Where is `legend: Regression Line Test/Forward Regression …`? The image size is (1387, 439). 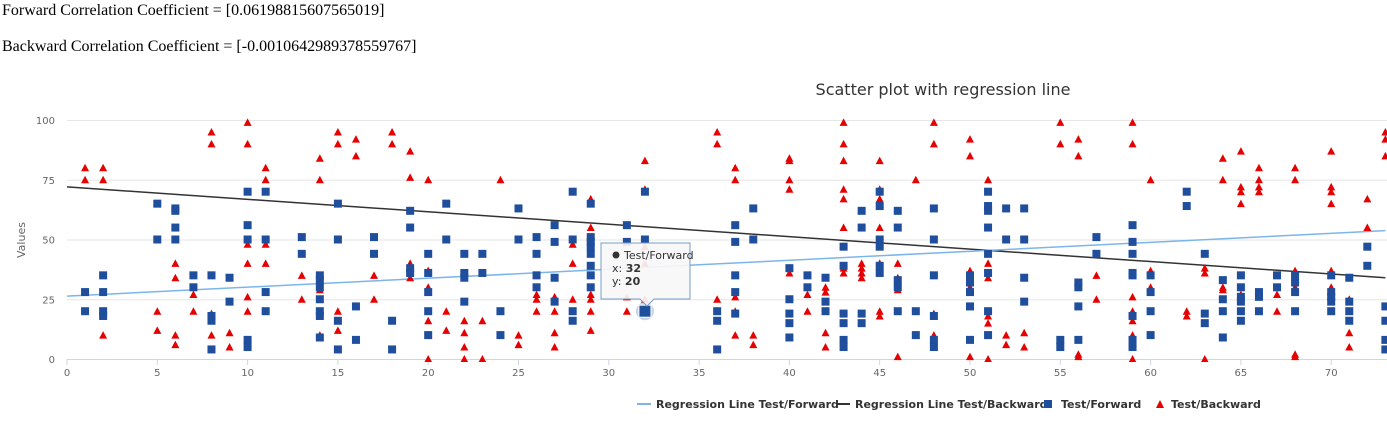 legend: Regression Line Test/Forward Regression … is located at coordinates (949, 404).